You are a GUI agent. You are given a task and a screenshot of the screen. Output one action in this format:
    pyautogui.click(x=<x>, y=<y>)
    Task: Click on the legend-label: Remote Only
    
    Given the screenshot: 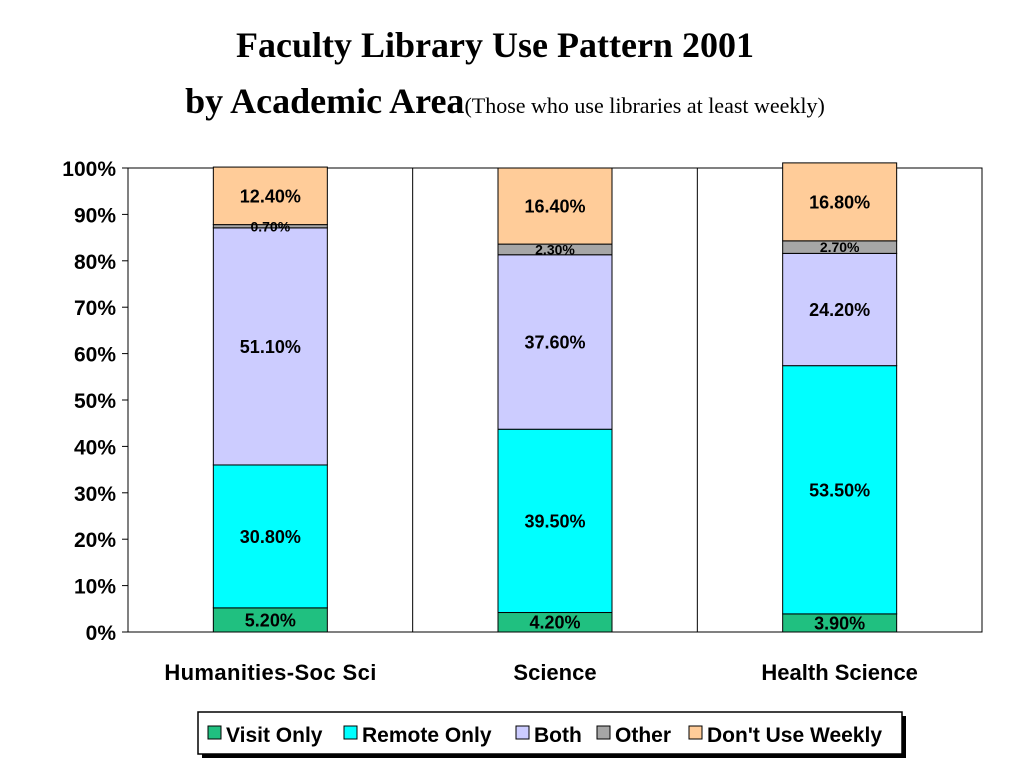 What is the action you would take?
    pyautogui.click(x=427, y=735)
    